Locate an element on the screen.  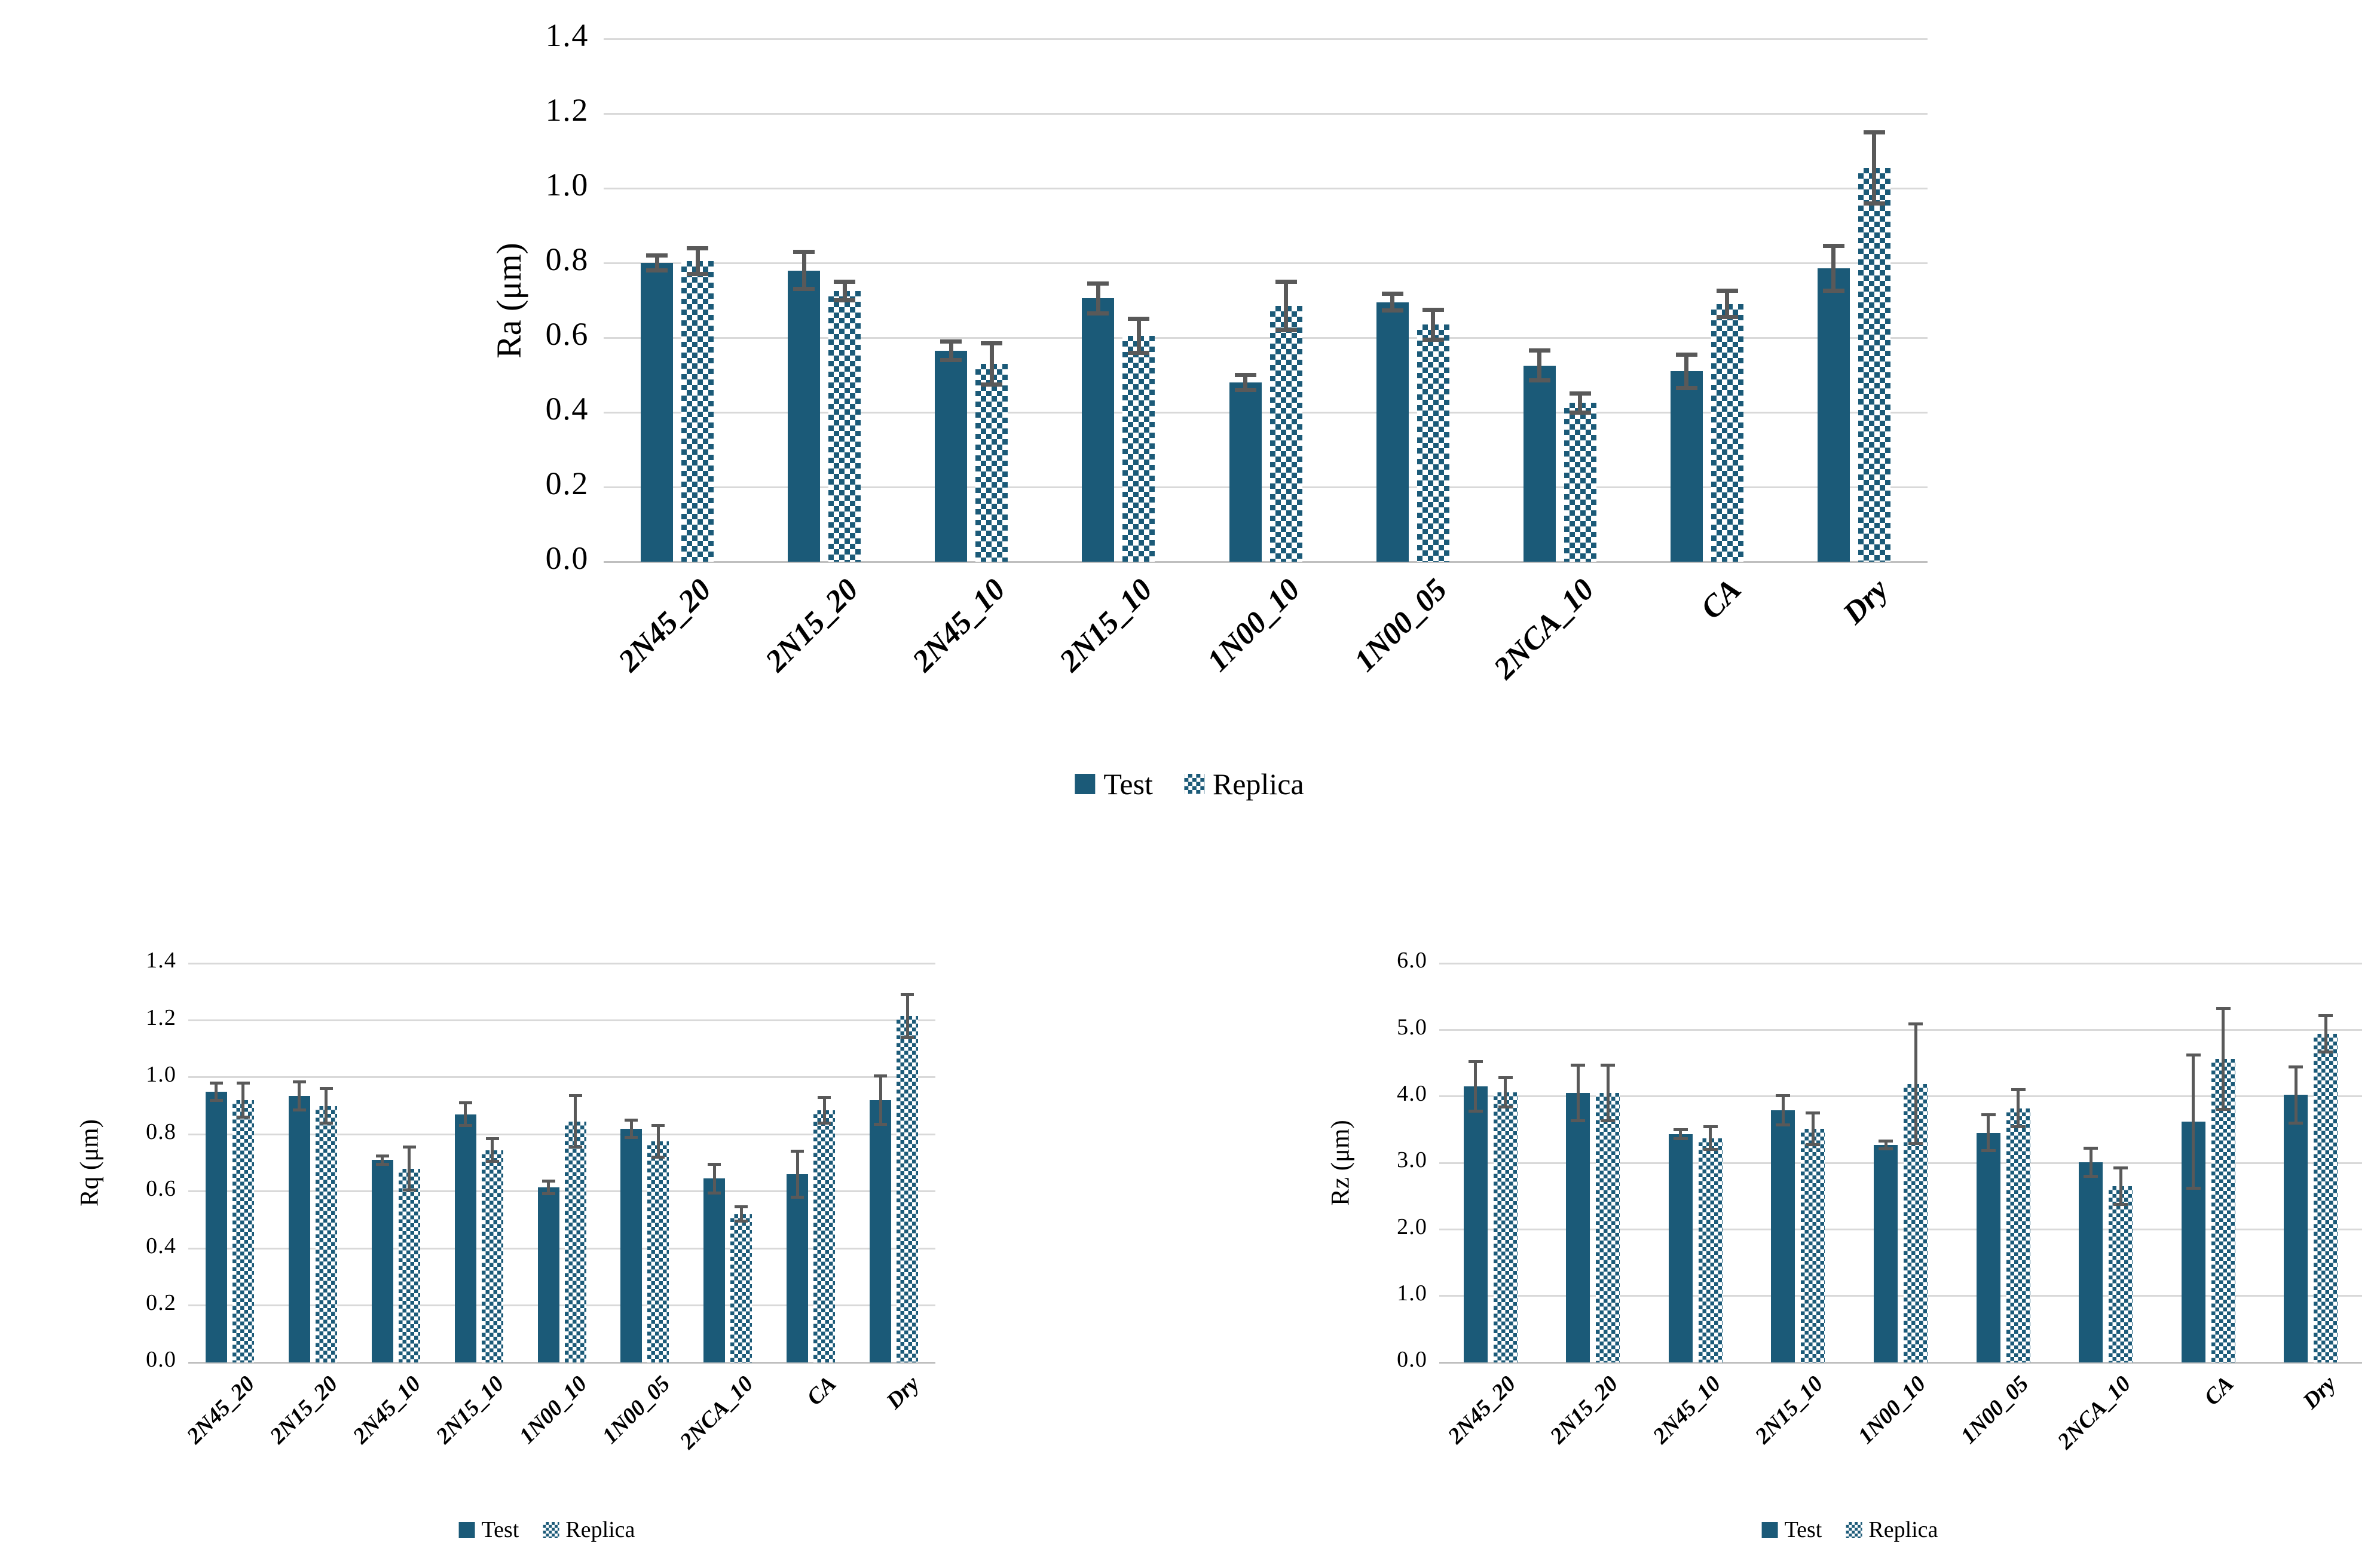
legend-replica-swatch-icon is located at coordinates (1193, 784).